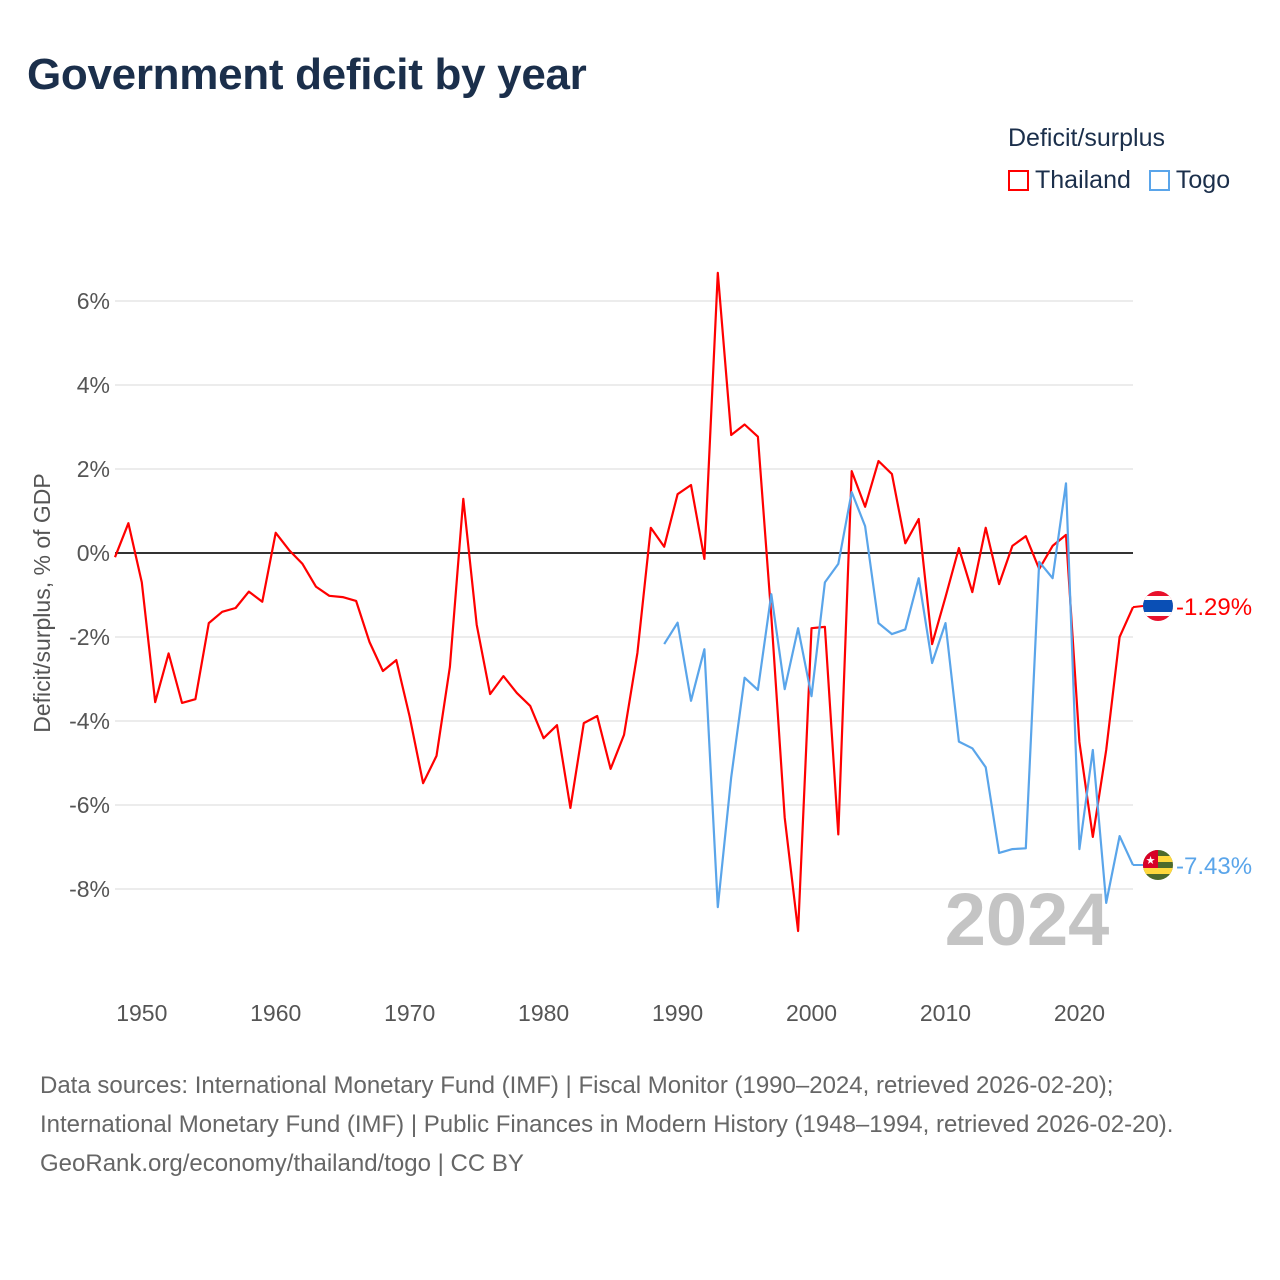 Image resolution: width=1280 pixels, height=1280 pixels. I want to click on legend-swatch-thailand, so click(1018, 180).